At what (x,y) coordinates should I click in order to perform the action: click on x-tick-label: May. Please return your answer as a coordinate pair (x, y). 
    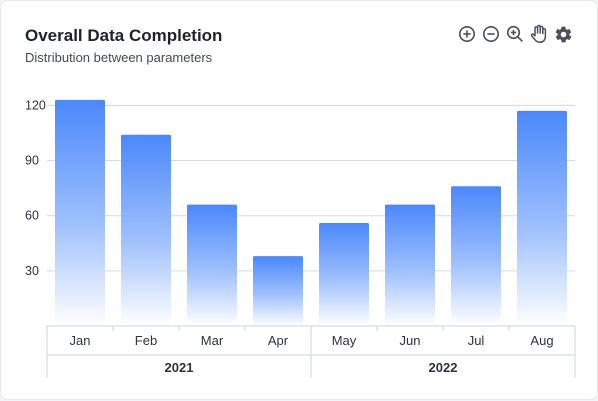
    Looking at the image, I should click on (344, 340).